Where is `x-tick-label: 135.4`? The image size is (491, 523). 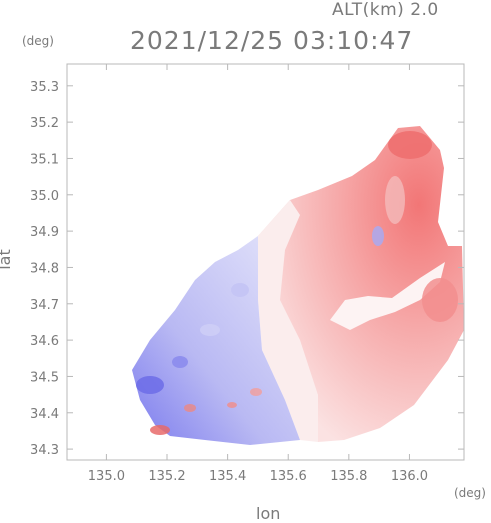
x-tick-label: 135.4 is located at coordinates (227, 476).